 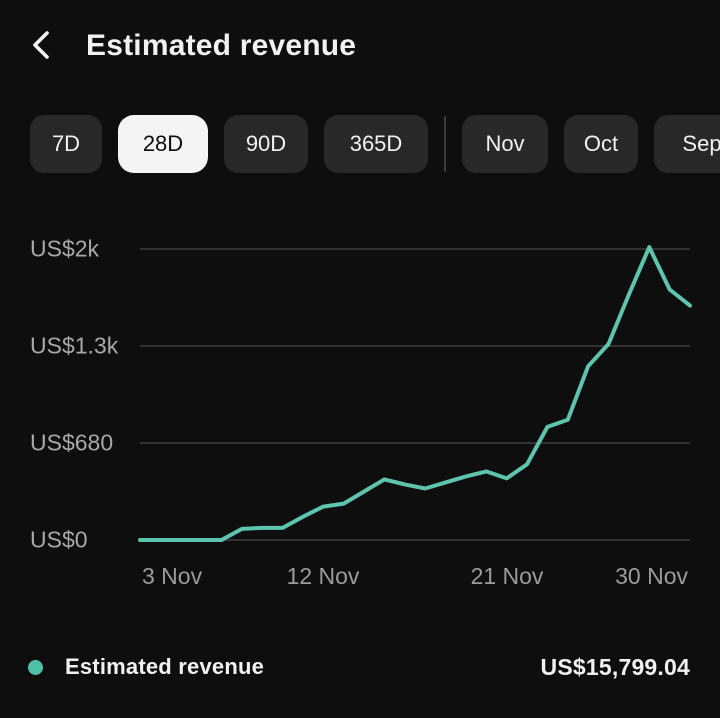 I want to click on back-button, so click(x=41, y=46).